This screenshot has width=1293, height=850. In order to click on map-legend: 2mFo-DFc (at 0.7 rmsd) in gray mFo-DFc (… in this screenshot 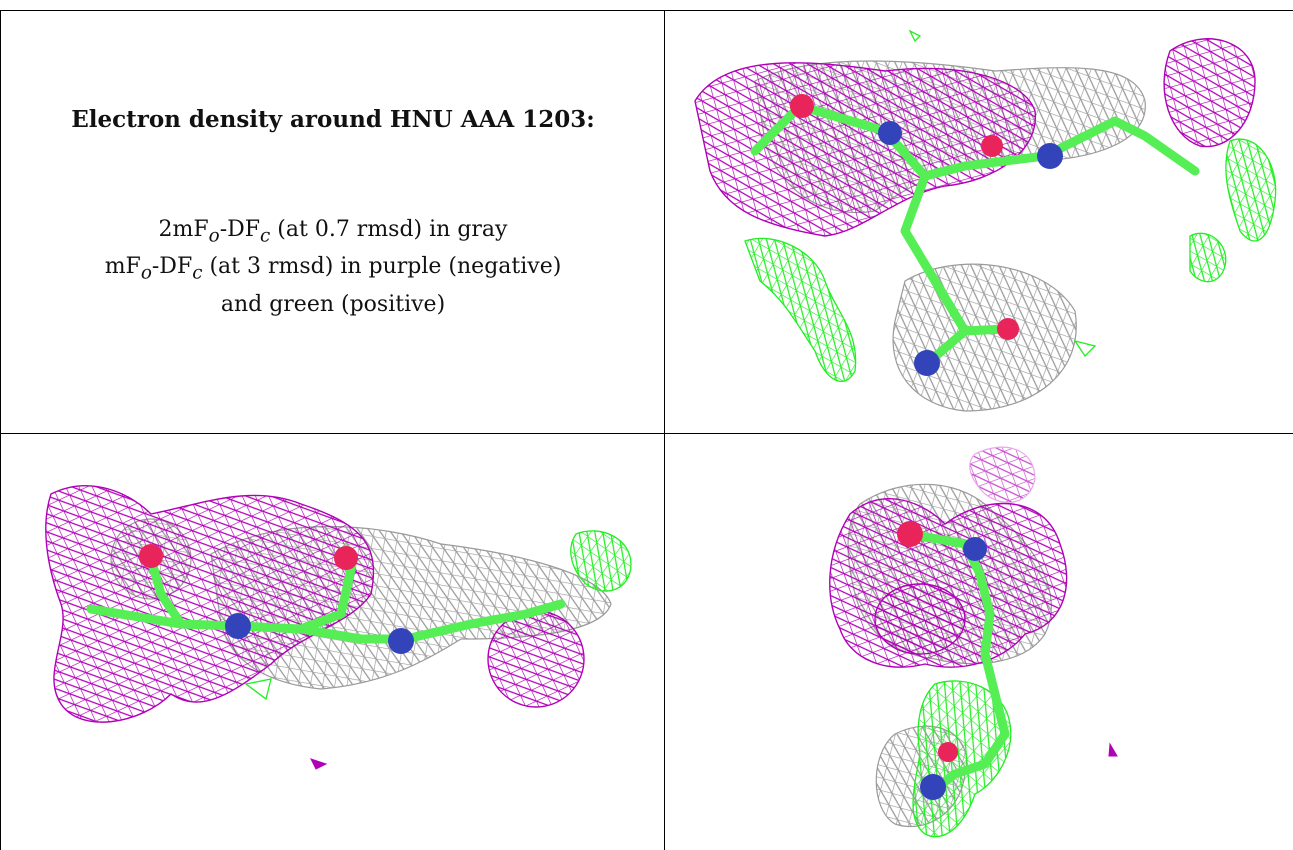, I will do `click(332, 267)`.